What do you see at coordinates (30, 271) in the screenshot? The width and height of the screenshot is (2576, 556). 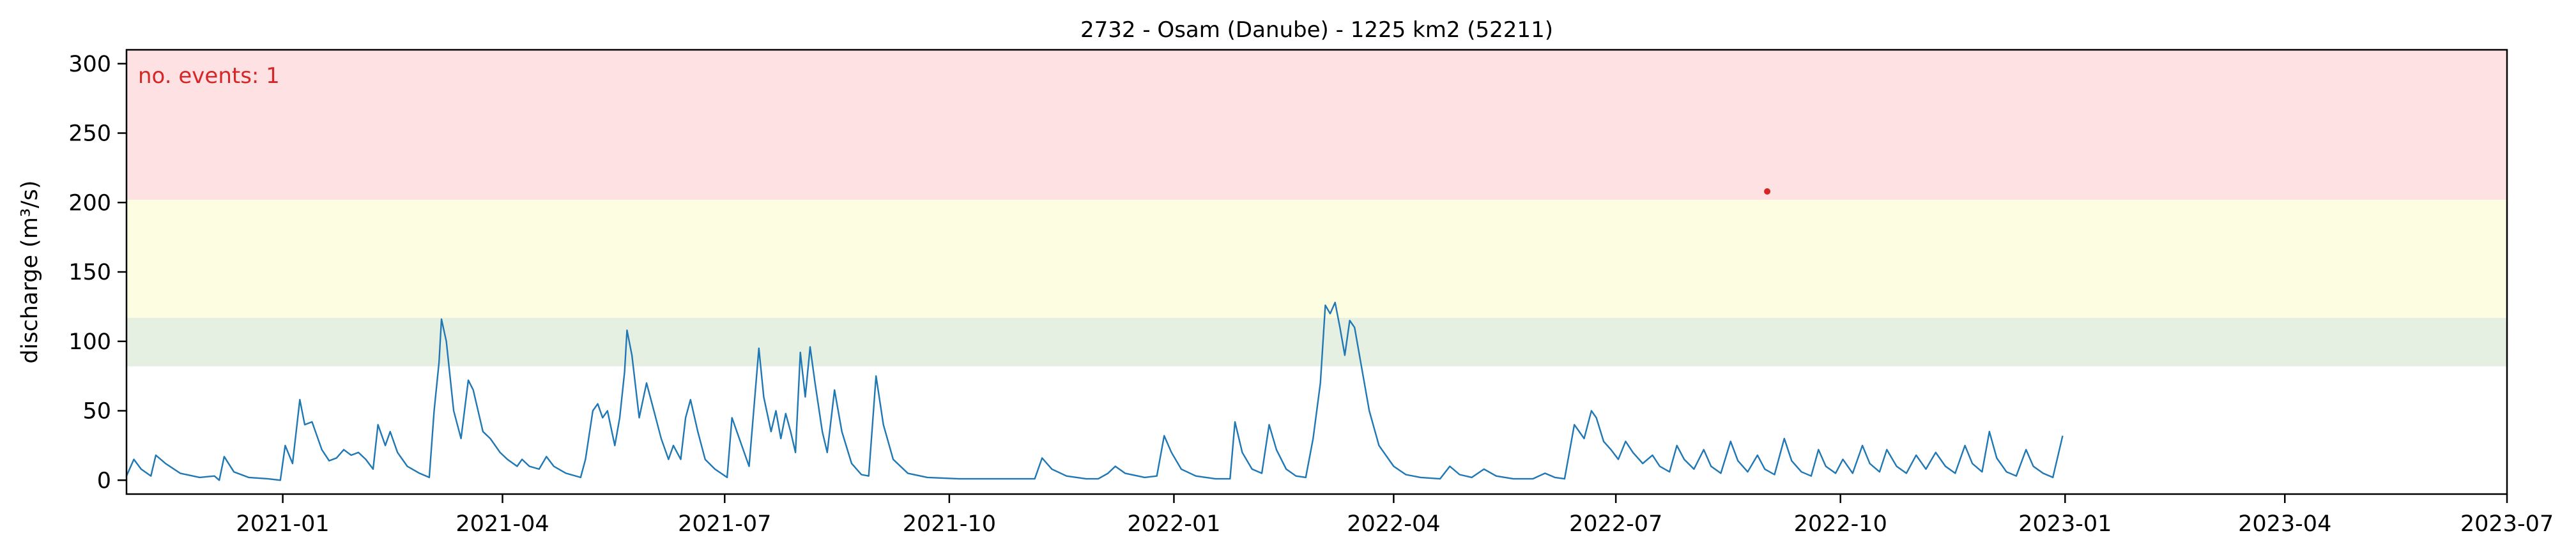 I see `y-axis-label: discharge (m³/s)` at bounding box center [30, 271].